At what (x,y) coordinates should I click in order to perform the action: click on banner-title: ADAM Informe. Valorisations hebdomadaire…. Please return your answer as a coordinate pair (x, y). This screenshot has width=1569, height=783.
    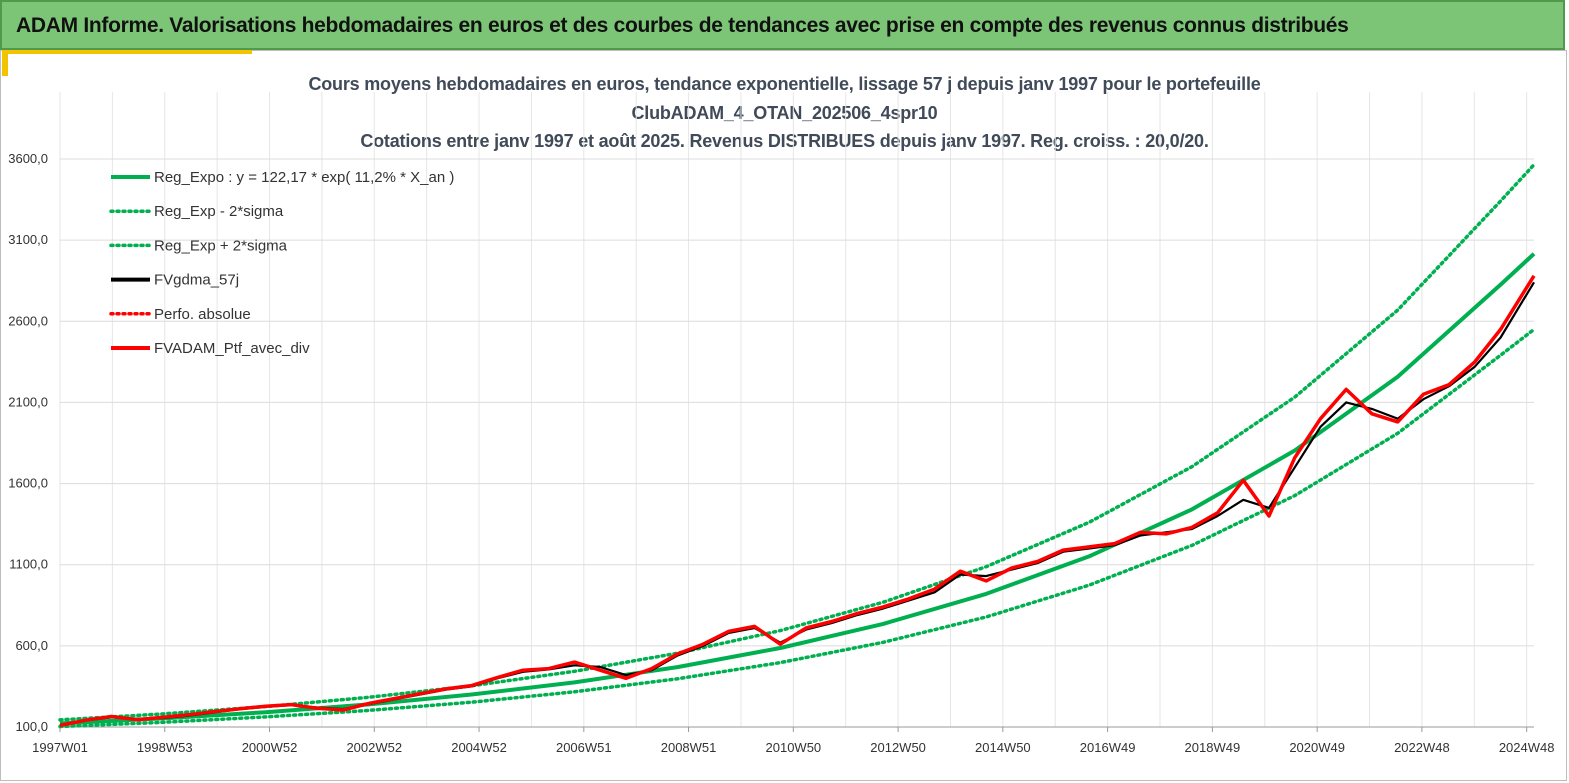
    Looking at the image, I should click on (682, 25).